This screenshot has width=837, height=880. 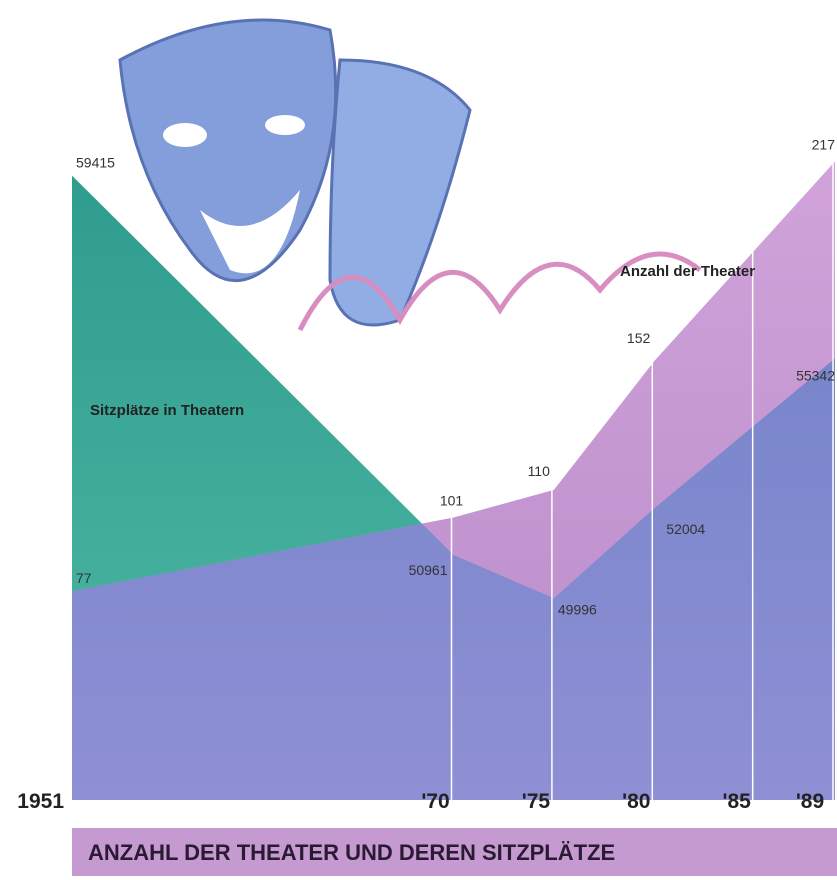 What do you see at coordinates (815, 375) in the screenshot?
I see `value-label: 55342` at bounding box center [815, 375].